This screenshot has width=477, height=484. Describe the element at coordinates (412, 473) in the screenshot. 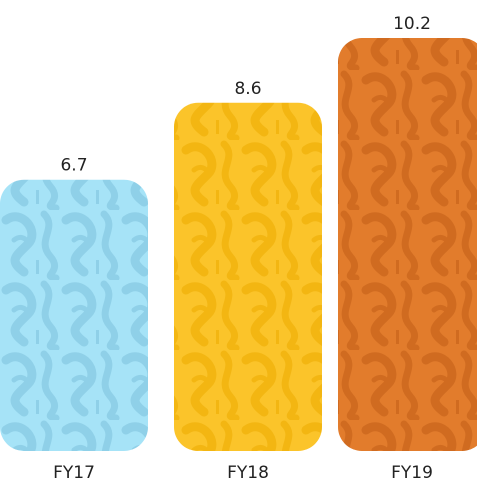

I see `category-label-fy19: FY19` at that location.